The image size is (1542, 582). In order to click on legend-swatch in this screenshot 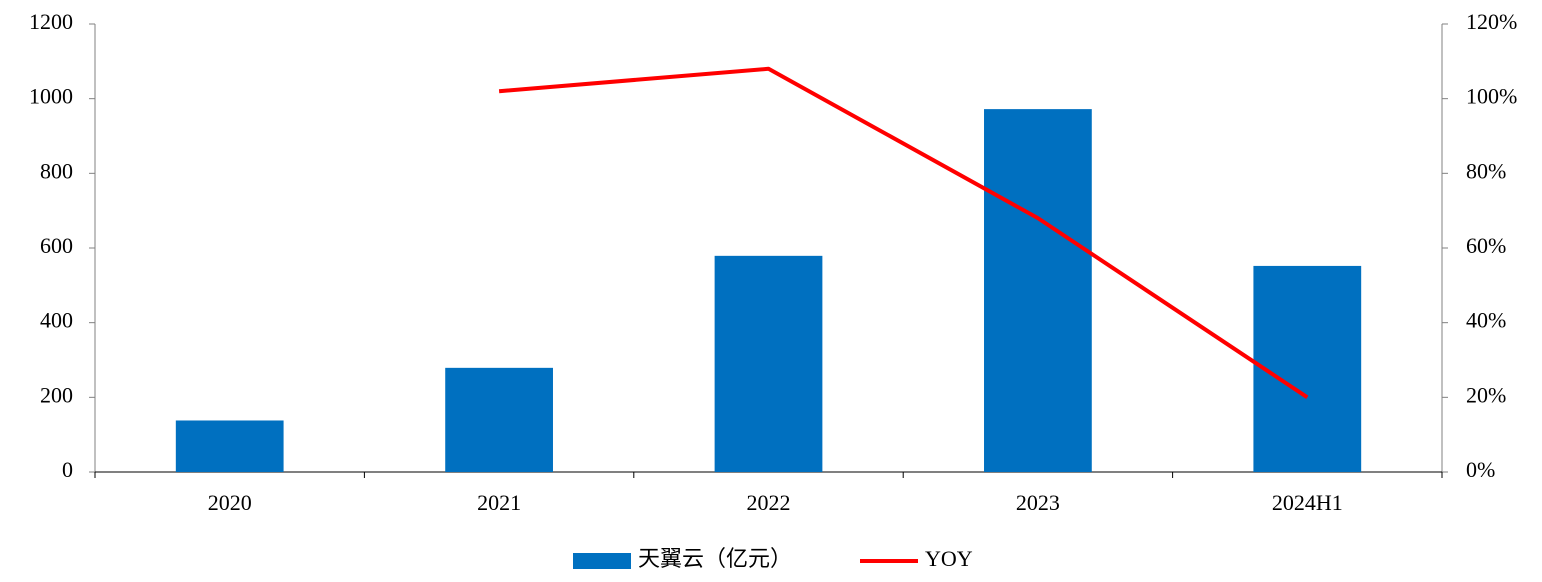, I will do `click(602, 561)`.